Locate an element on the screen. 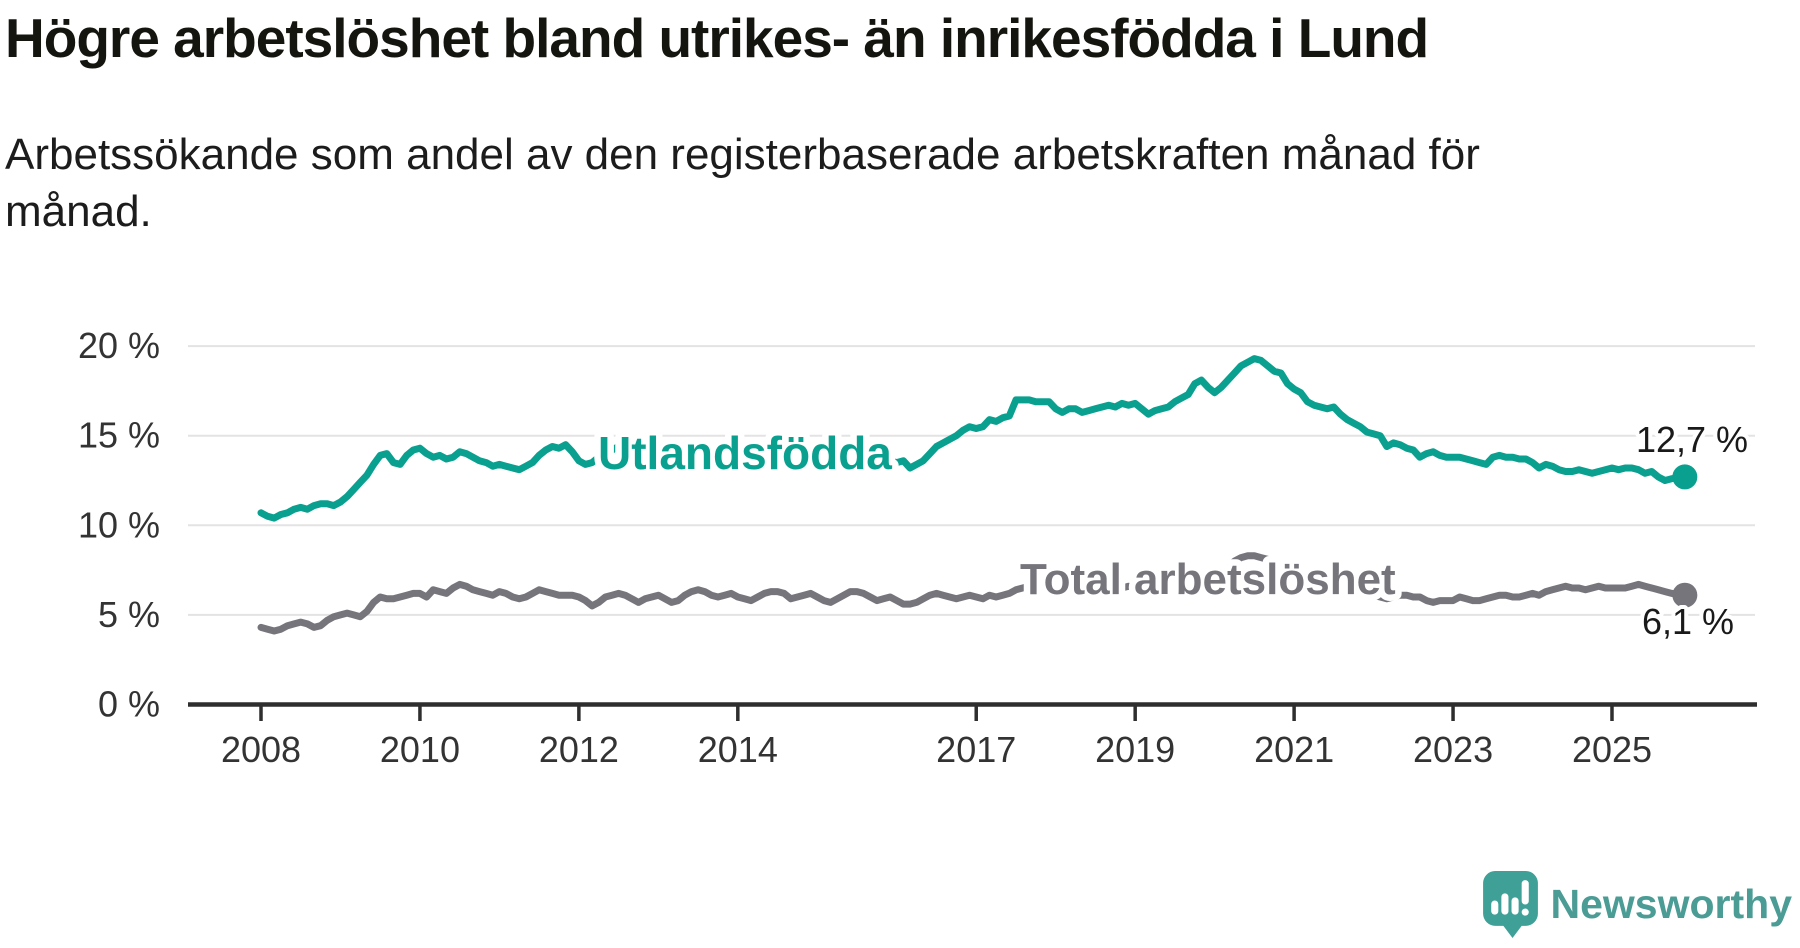  series-label-utlandsfodda: Utlandsfödda is located at coordinates (745, 453).